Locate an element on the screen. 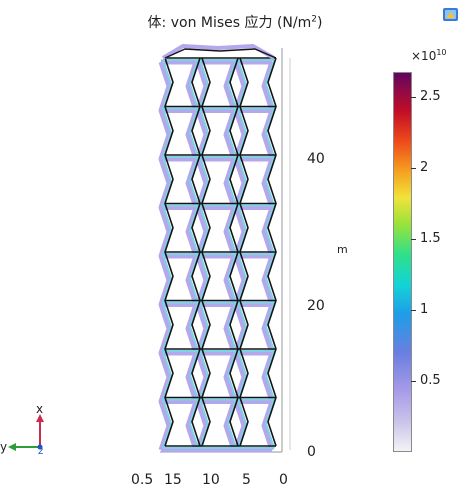 The image size is (470, 488). colorbar-label-1: 1 is located at coordinates (424, 309).